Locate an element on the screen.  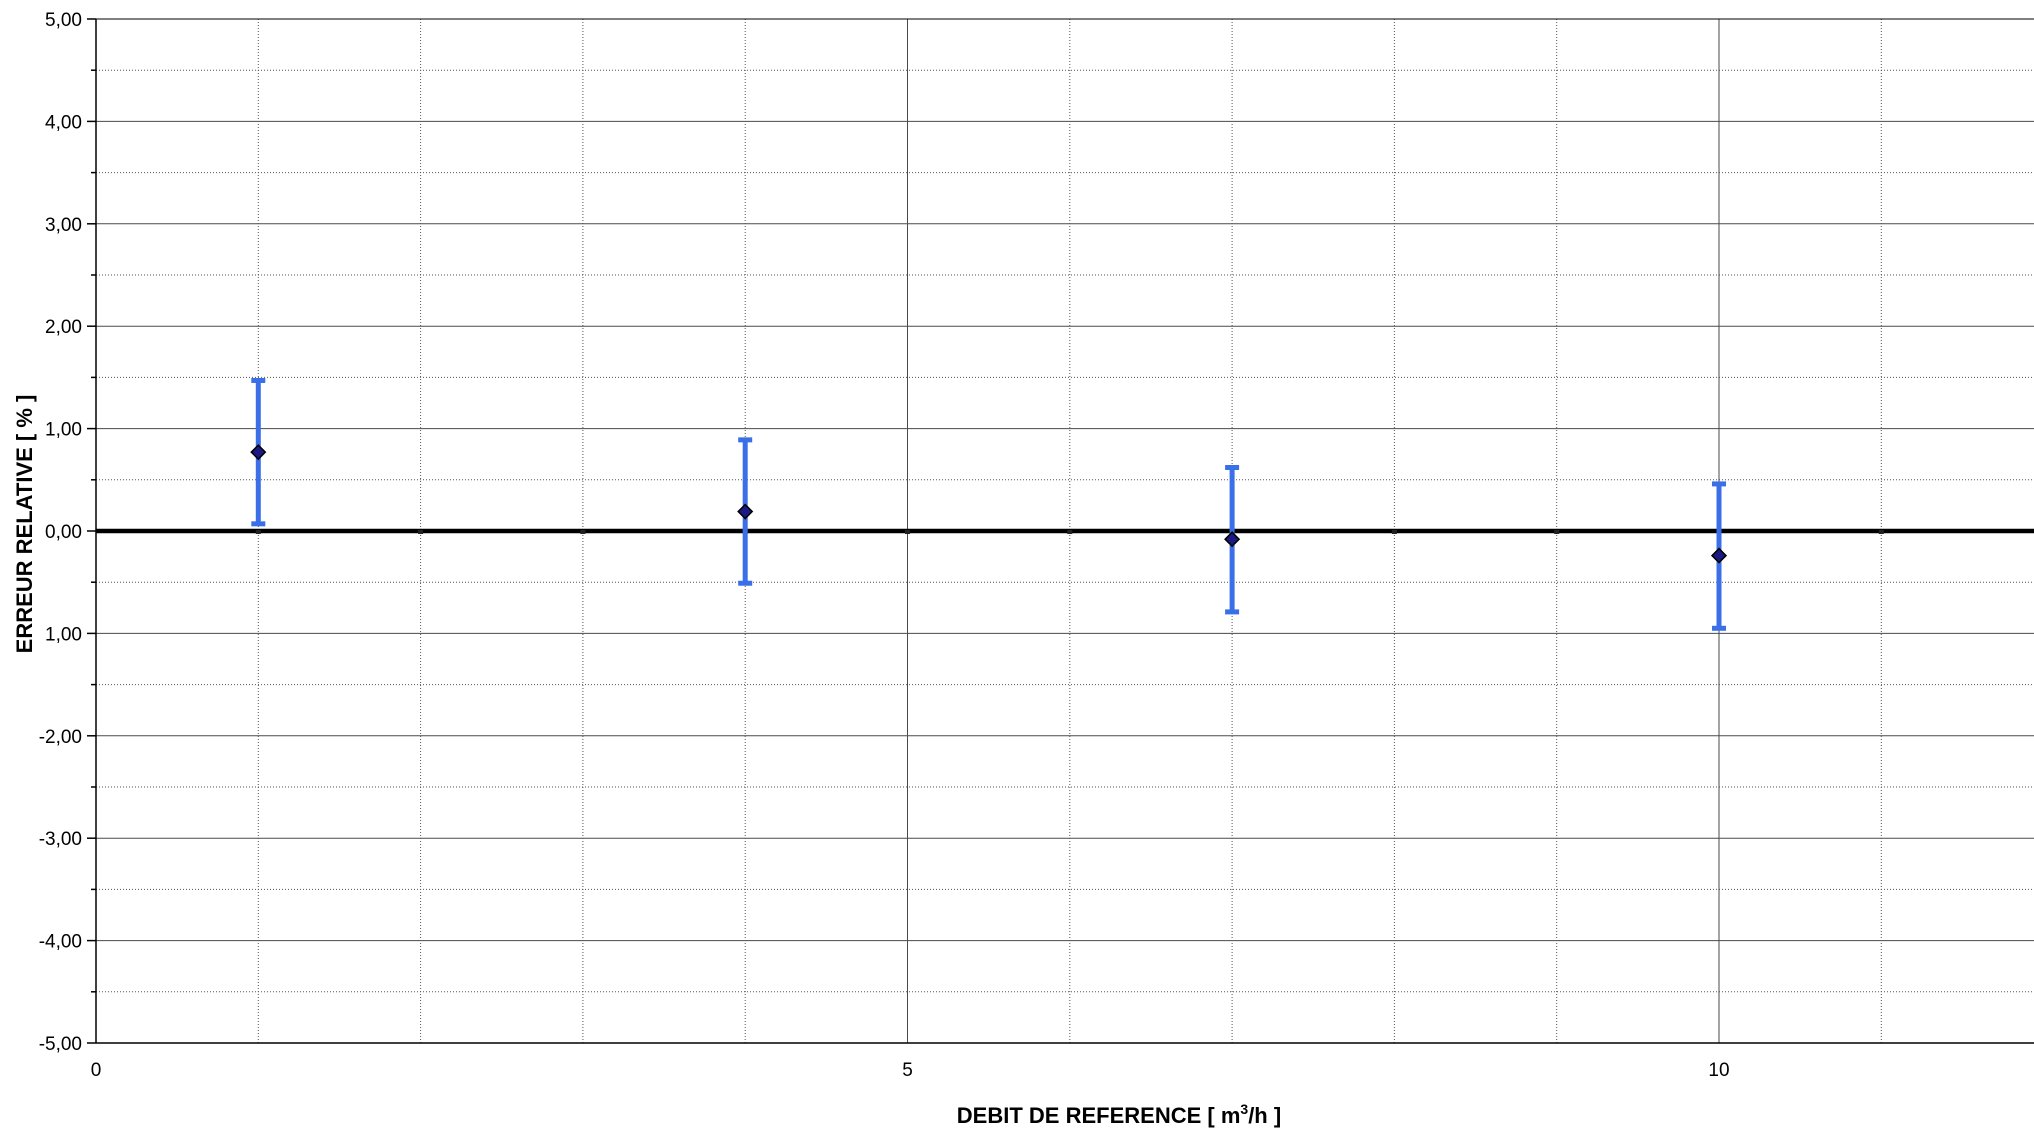
x-axis-title: DEBIT DE REFERENCE [ m3/h ] is located at coordinates (1119, 1114).